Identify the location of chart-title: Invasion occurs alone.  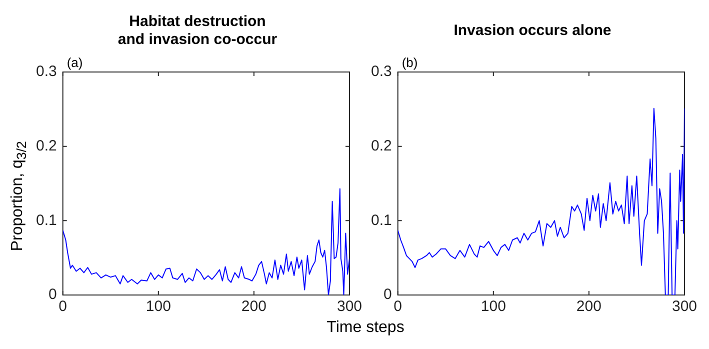
(532, 31).